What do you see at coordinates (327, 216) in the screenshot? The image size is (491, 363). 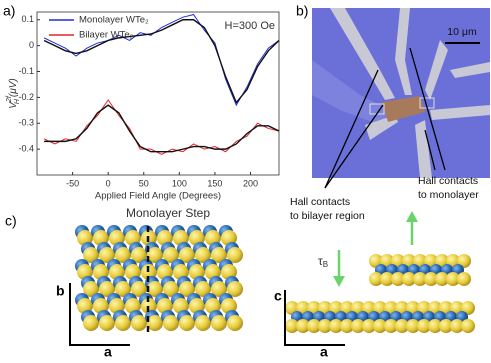 I see `annotation: to bilayer region` at bounding box center [327, 216].